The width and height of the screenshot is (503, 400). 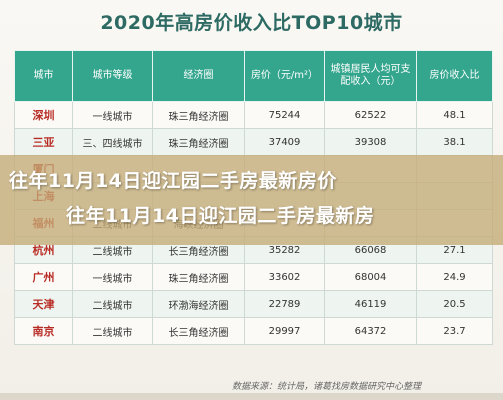 I want to click on bottom-strip, so click(x=251, y=396).